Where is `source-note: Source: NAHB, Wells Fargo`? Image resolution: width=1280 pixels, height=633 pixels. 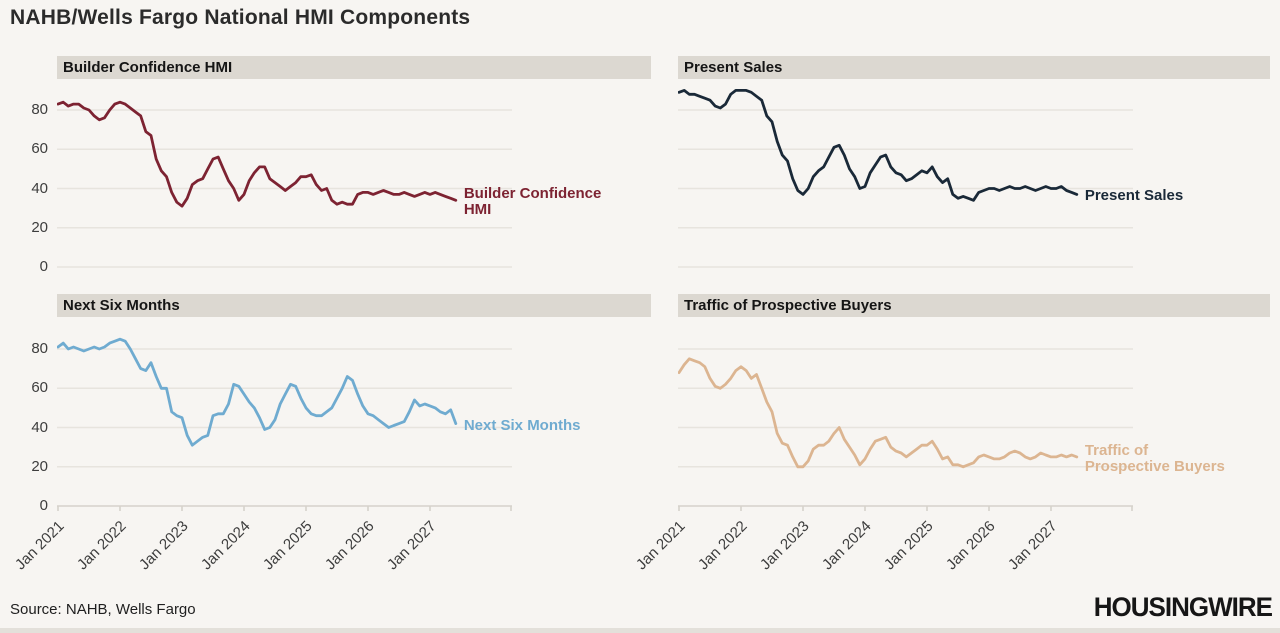
source-note: Source: NAHB, Wells Fargo is located at coordinates (103, 609).